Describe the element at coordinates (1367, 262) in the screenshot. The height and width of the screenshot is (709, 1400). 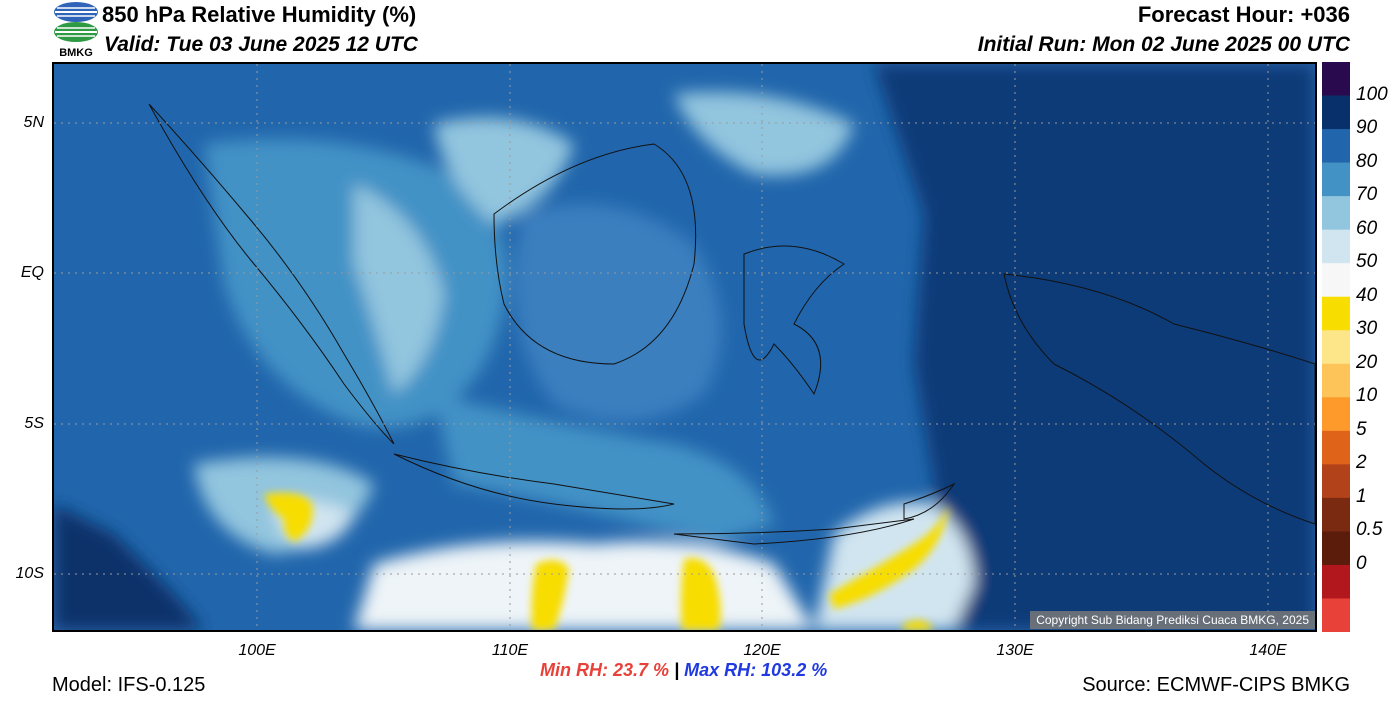
I see `colorbar-label: 50` at that location.